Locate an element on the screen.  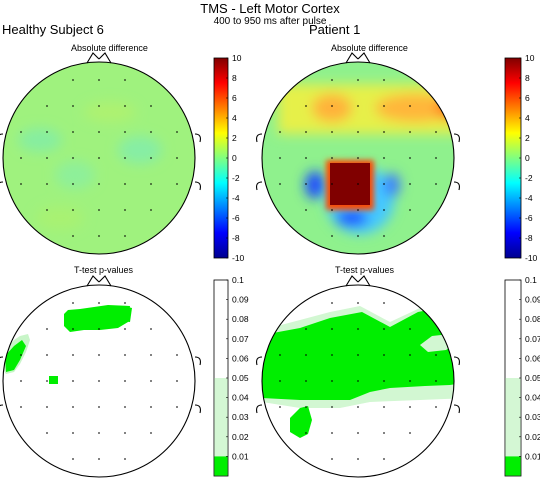
colorbar-tick-label-pvalue-left: 0.05 is located at coordinates (240, 378).